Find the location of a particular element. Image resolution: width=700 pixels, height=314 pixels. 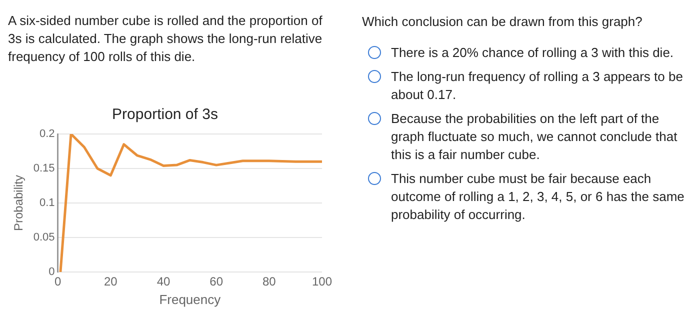

y-tick-label: 0.2 is located at coordinates (47, 134).